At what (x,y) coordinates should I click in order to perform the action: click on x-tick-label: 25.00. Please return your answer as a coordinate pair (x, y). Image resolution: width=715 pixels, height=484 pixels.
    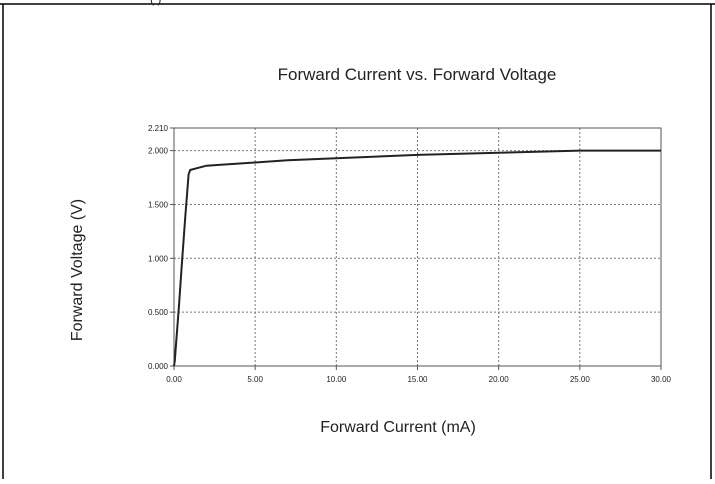
    Looking at the image, I should click on (580, 379).